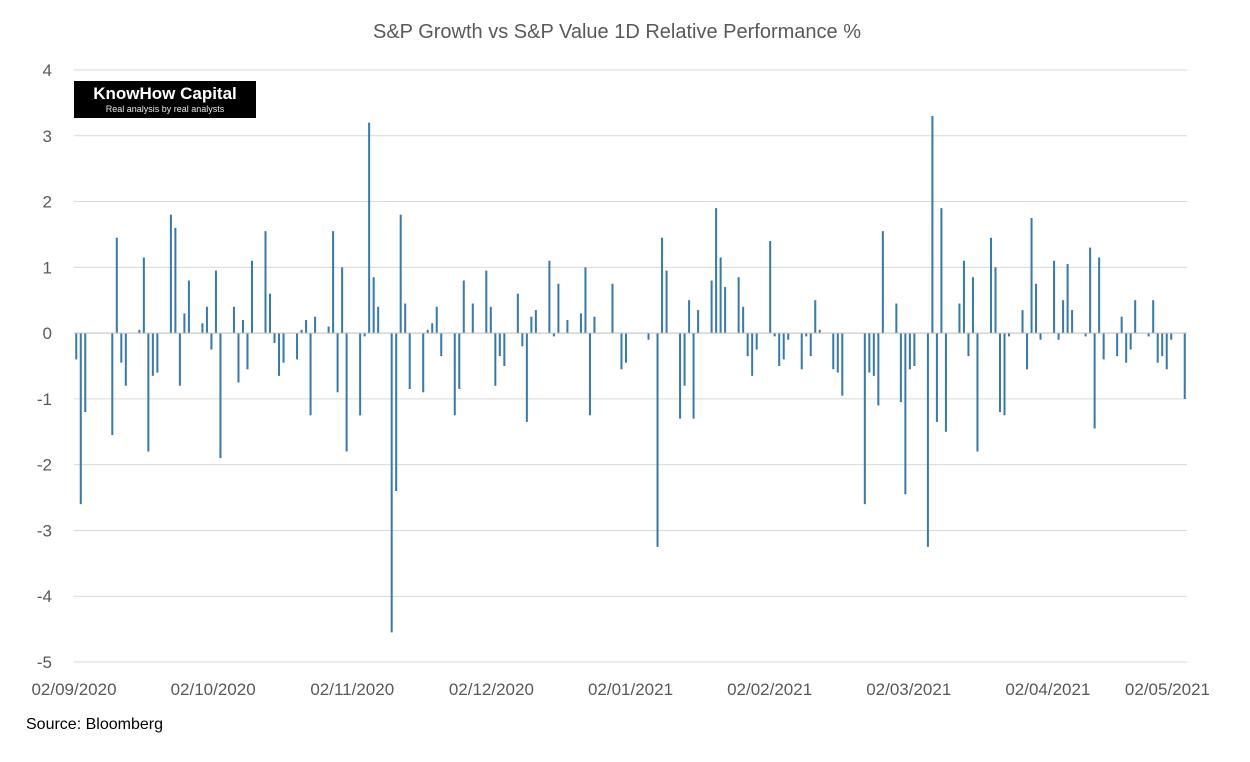 This screenshot has width=1250, height=762. What do you see at coordinates (73, 689) in the screenshot?
I see `x-tick-label: 02/09/2020` at bounding box center [73, 689].